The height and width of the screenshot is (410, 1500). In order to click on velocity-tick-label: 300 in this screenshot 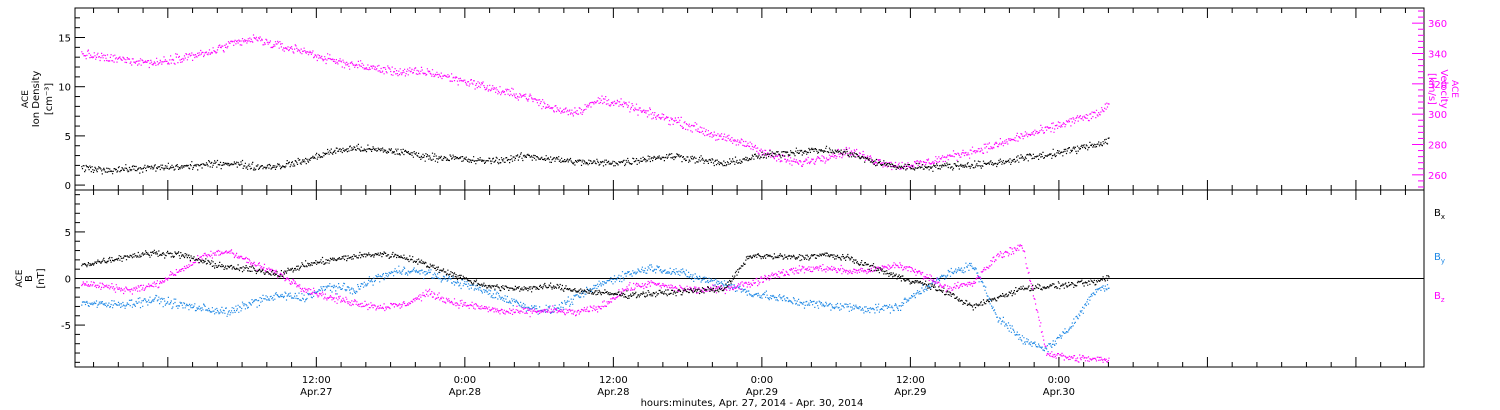, I will do `click(1437, 115)`.